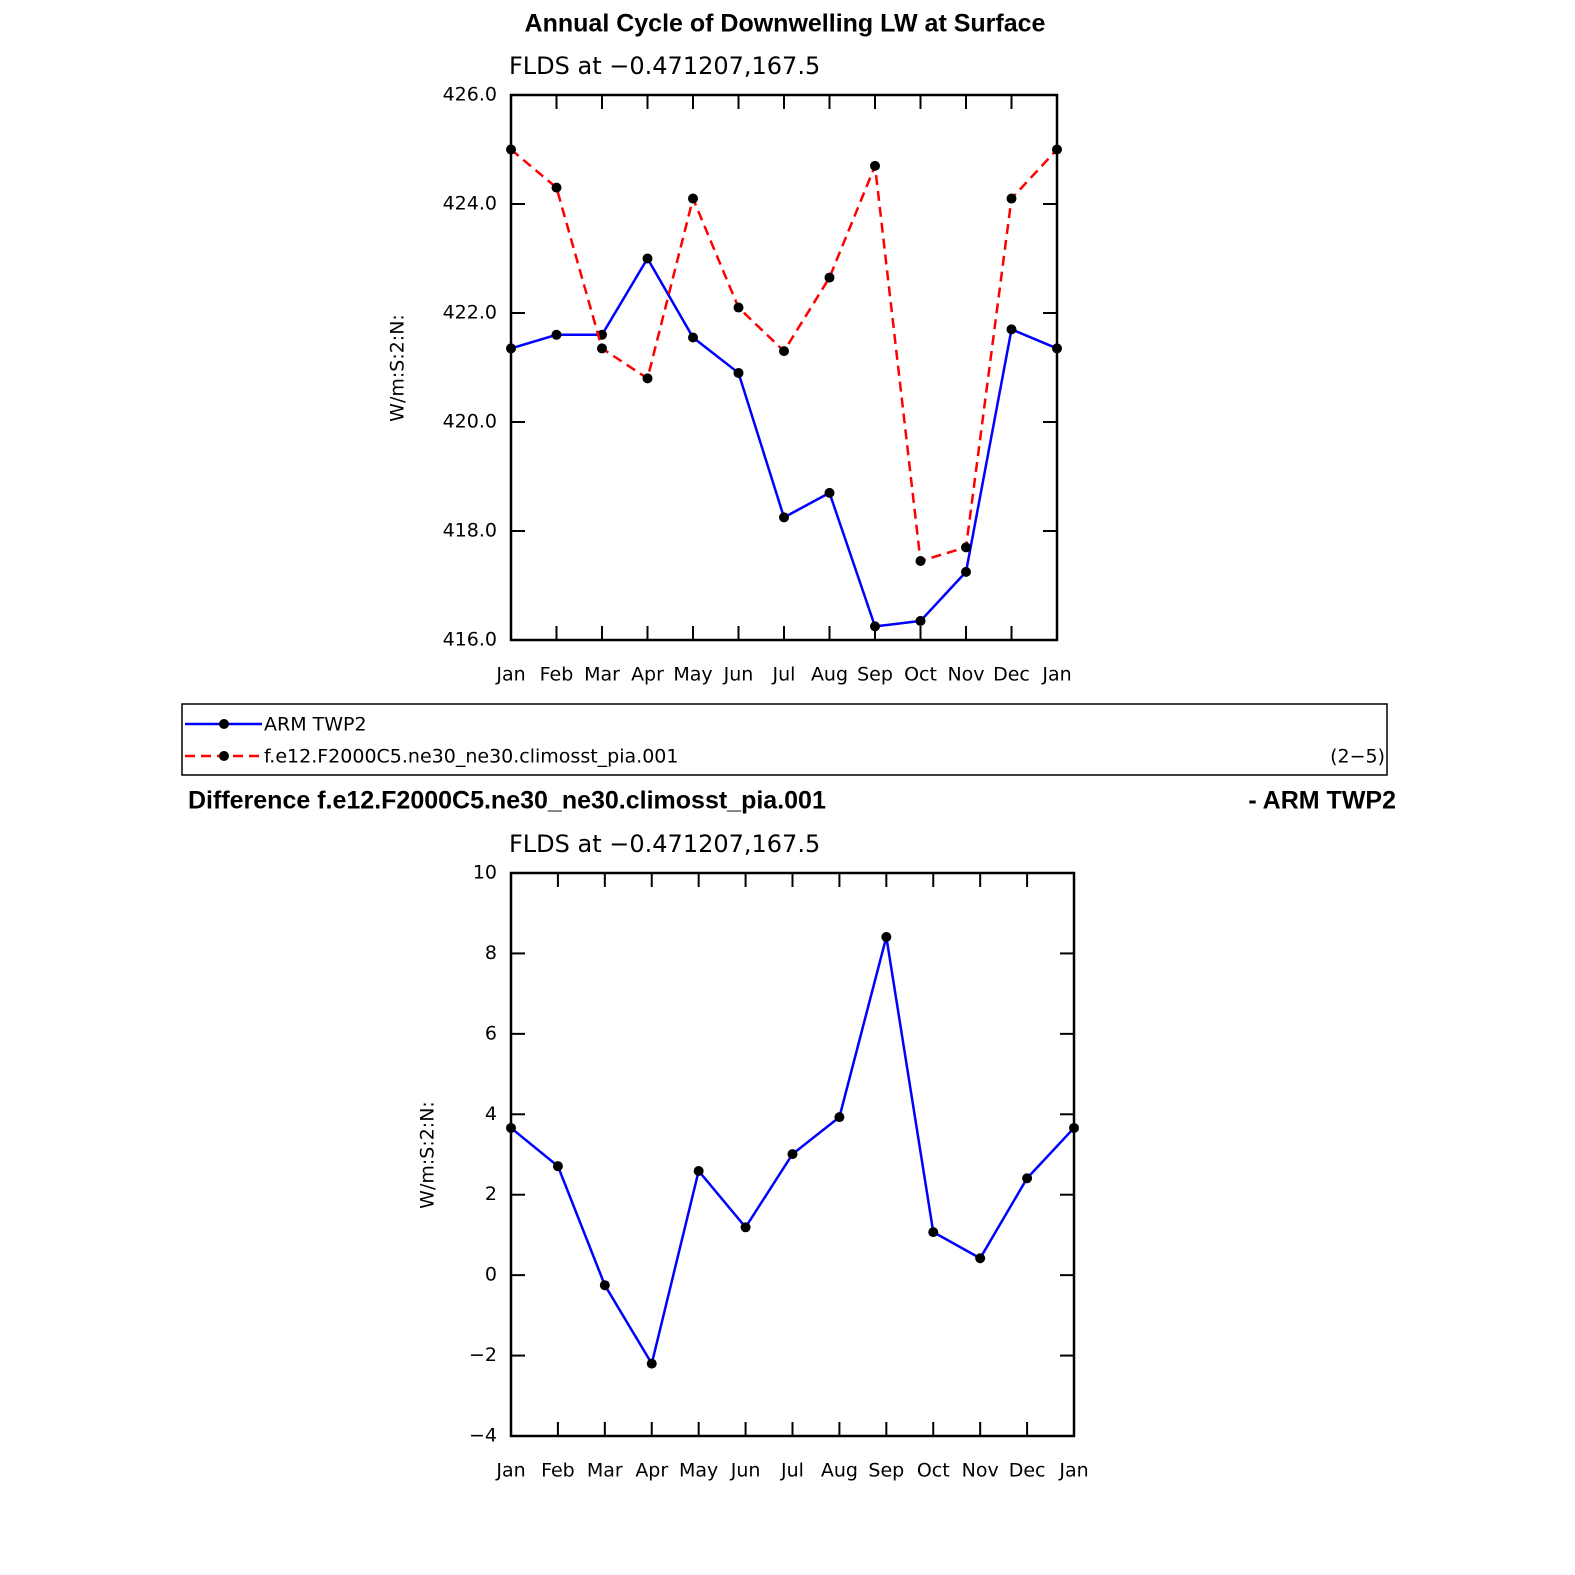 This screenshot has height=1575, width=1575. What do you see at coordinates (491, 1275) in the screenshot?
I see `y-tick-label: 0` at bounding box center [491, 1275].